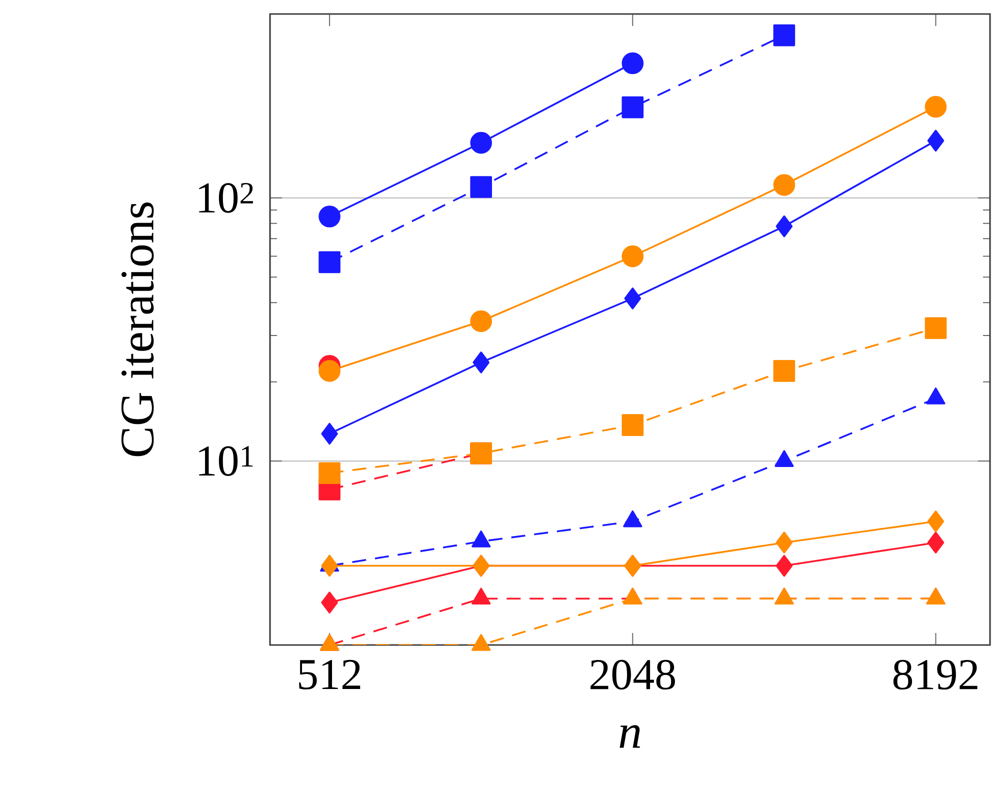 The image size is (992, 792). What do you see at coordinates (632, 675) in the screenshot?
I see `x-tick-label: 2048` at bounding box center [632, 675].